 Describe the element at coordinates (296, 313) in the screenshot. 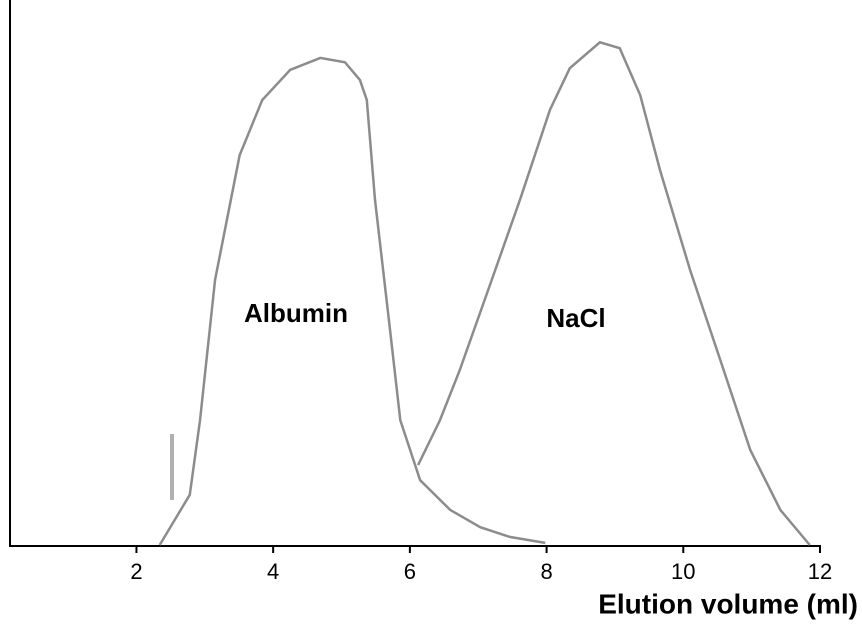

I see `albumin-label: Albumin` at that location.